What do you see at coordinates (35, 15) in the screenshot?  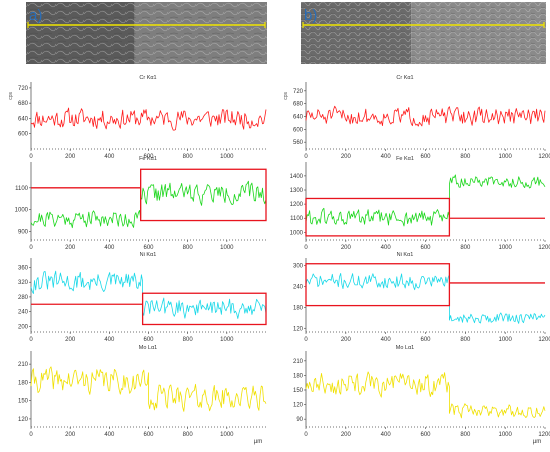 I see `panel-label: a)` at bounding box center [35, 15].